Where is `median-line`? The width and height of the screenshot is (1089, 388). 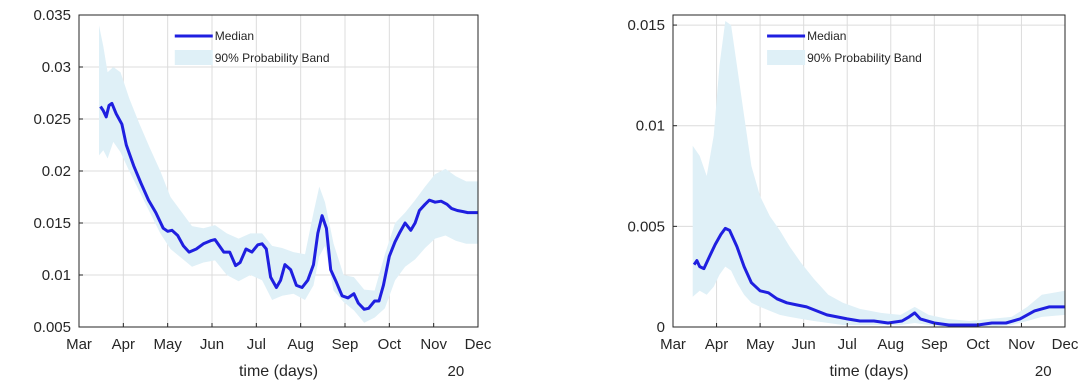
median-line is located at coordinates (878, 276).